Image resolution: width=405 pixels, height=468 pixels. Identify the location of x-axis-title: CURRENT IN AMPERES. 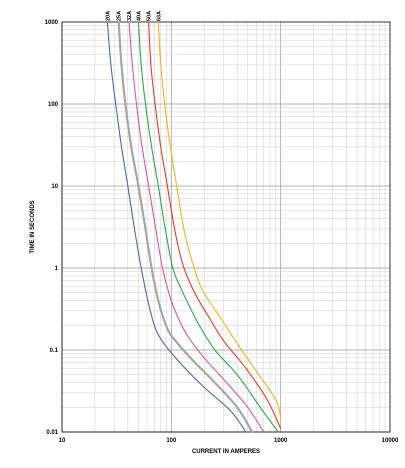
(226, 452).